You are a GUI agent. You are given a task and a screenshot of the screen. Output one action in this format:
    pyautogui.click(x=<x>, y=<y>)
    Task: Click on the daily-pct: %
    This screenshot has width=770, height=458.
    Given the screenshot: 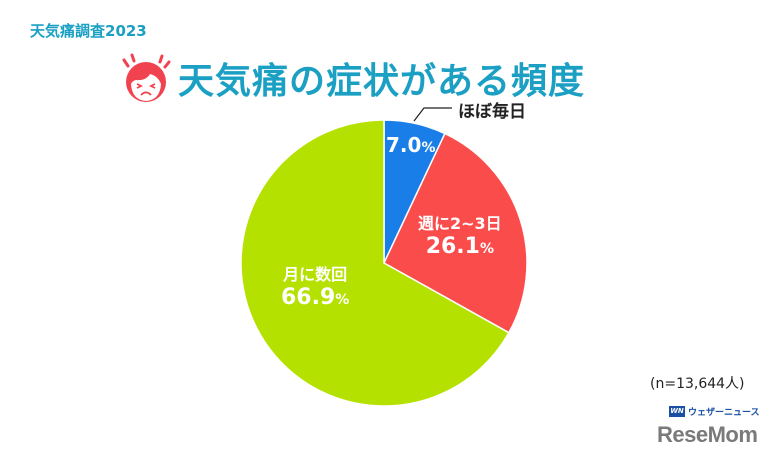 What is the action you would take?
    pyautogui.click(x=428, y=148)
    